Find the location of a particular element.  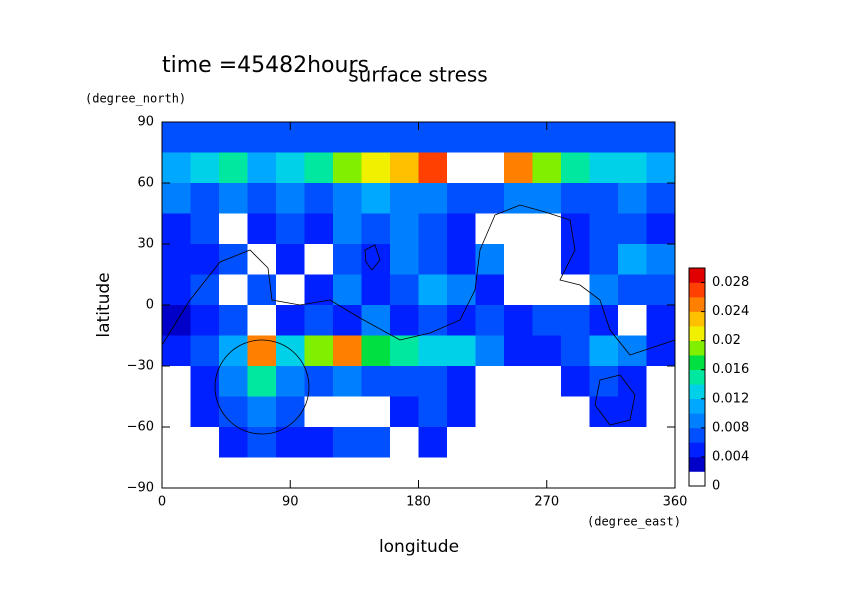

x-units: (degree_east) is located at coordinates (634, 522).